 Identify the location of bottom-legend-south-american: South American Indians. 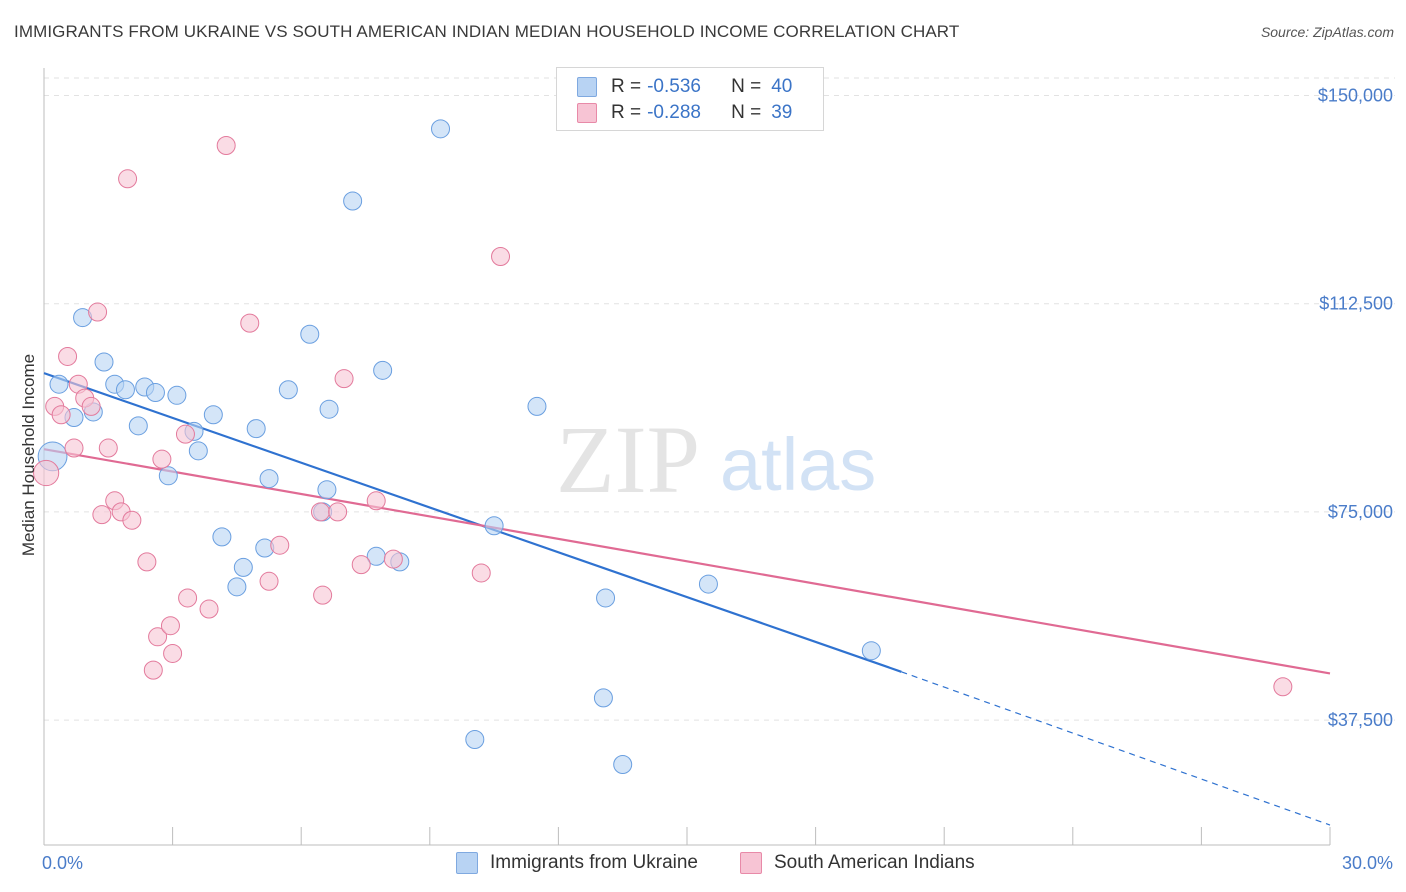
(857, 863).